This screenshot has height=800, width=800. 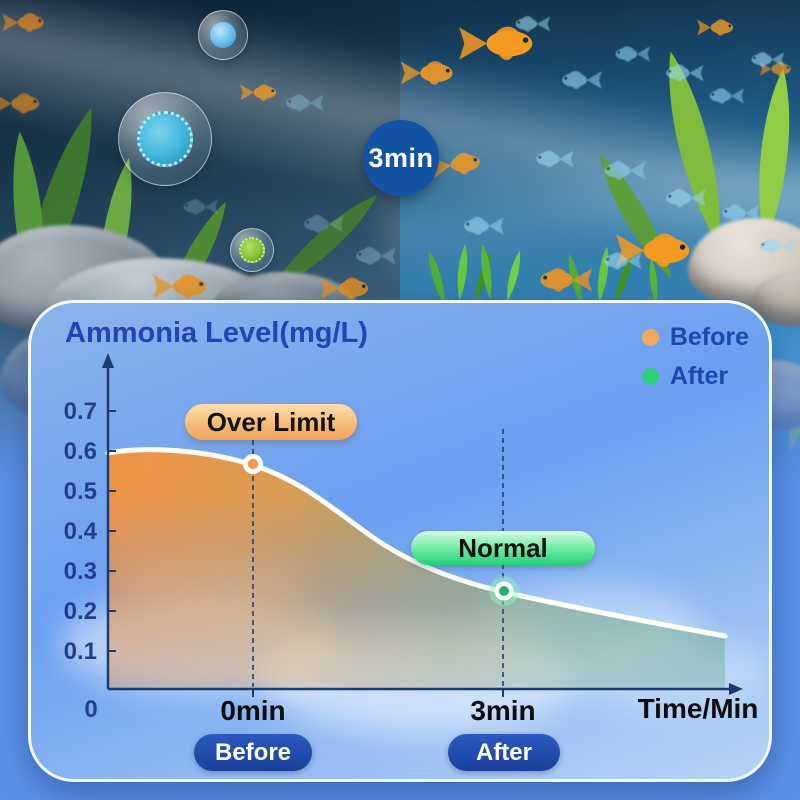 I want to click on y-tick-label: 0.3, so click(x=80, y=571).